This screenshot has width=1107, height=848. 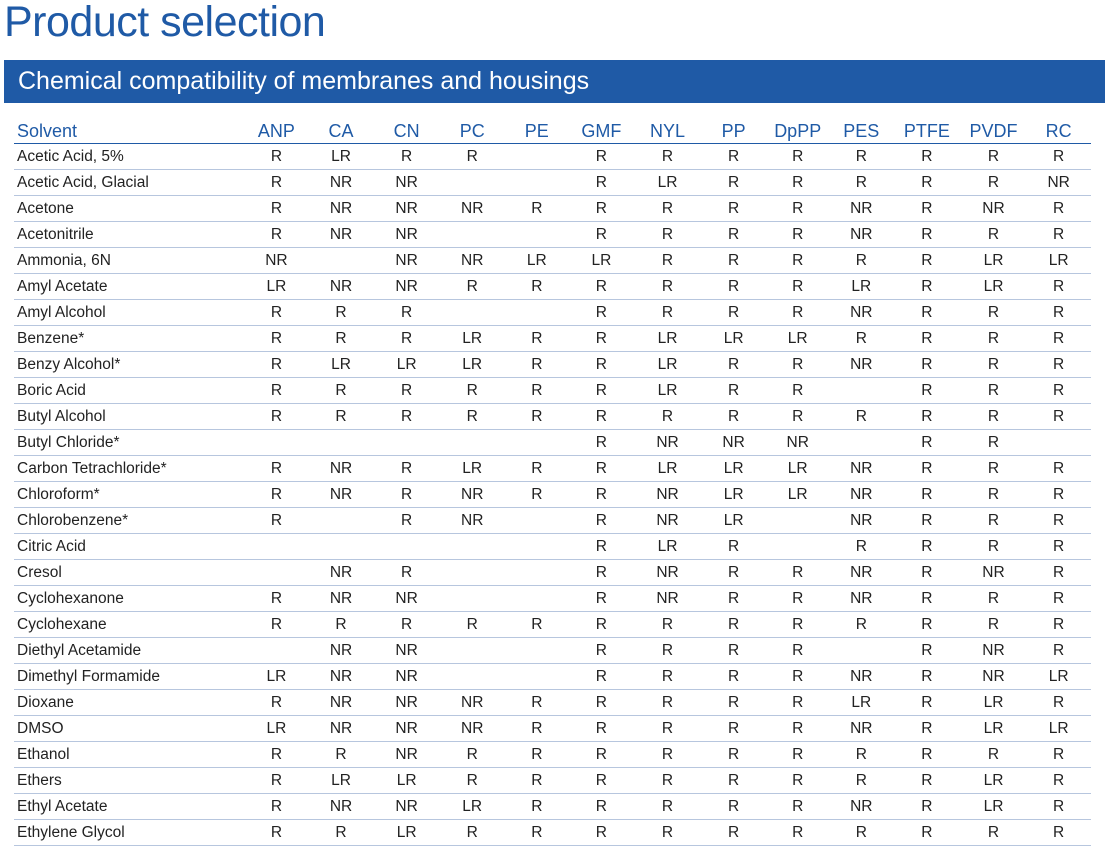 I want to click on table-row: Cyclohexane R R R R R R R R R R R R R, so click(x=552, y=624).